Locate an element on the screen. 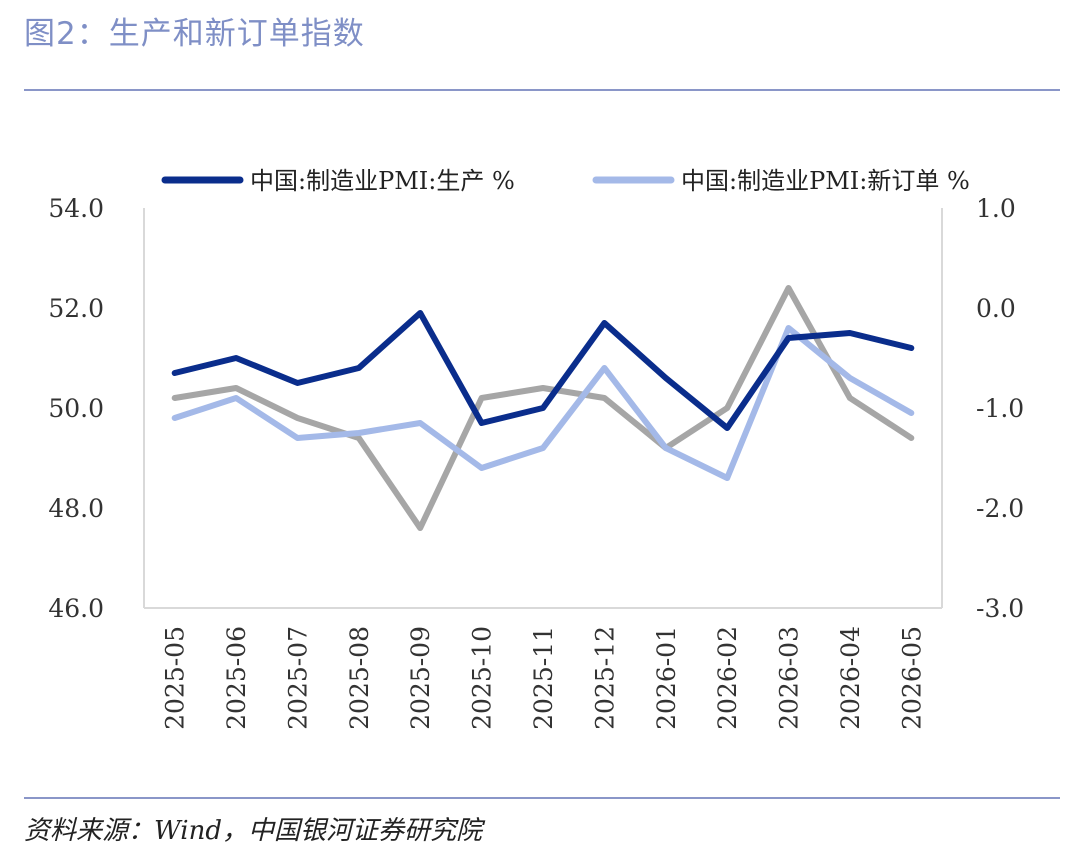 The height and width of the screenshot is (862, 1080). right-tick-label: 1.0 is located at coordinates (996, 208).